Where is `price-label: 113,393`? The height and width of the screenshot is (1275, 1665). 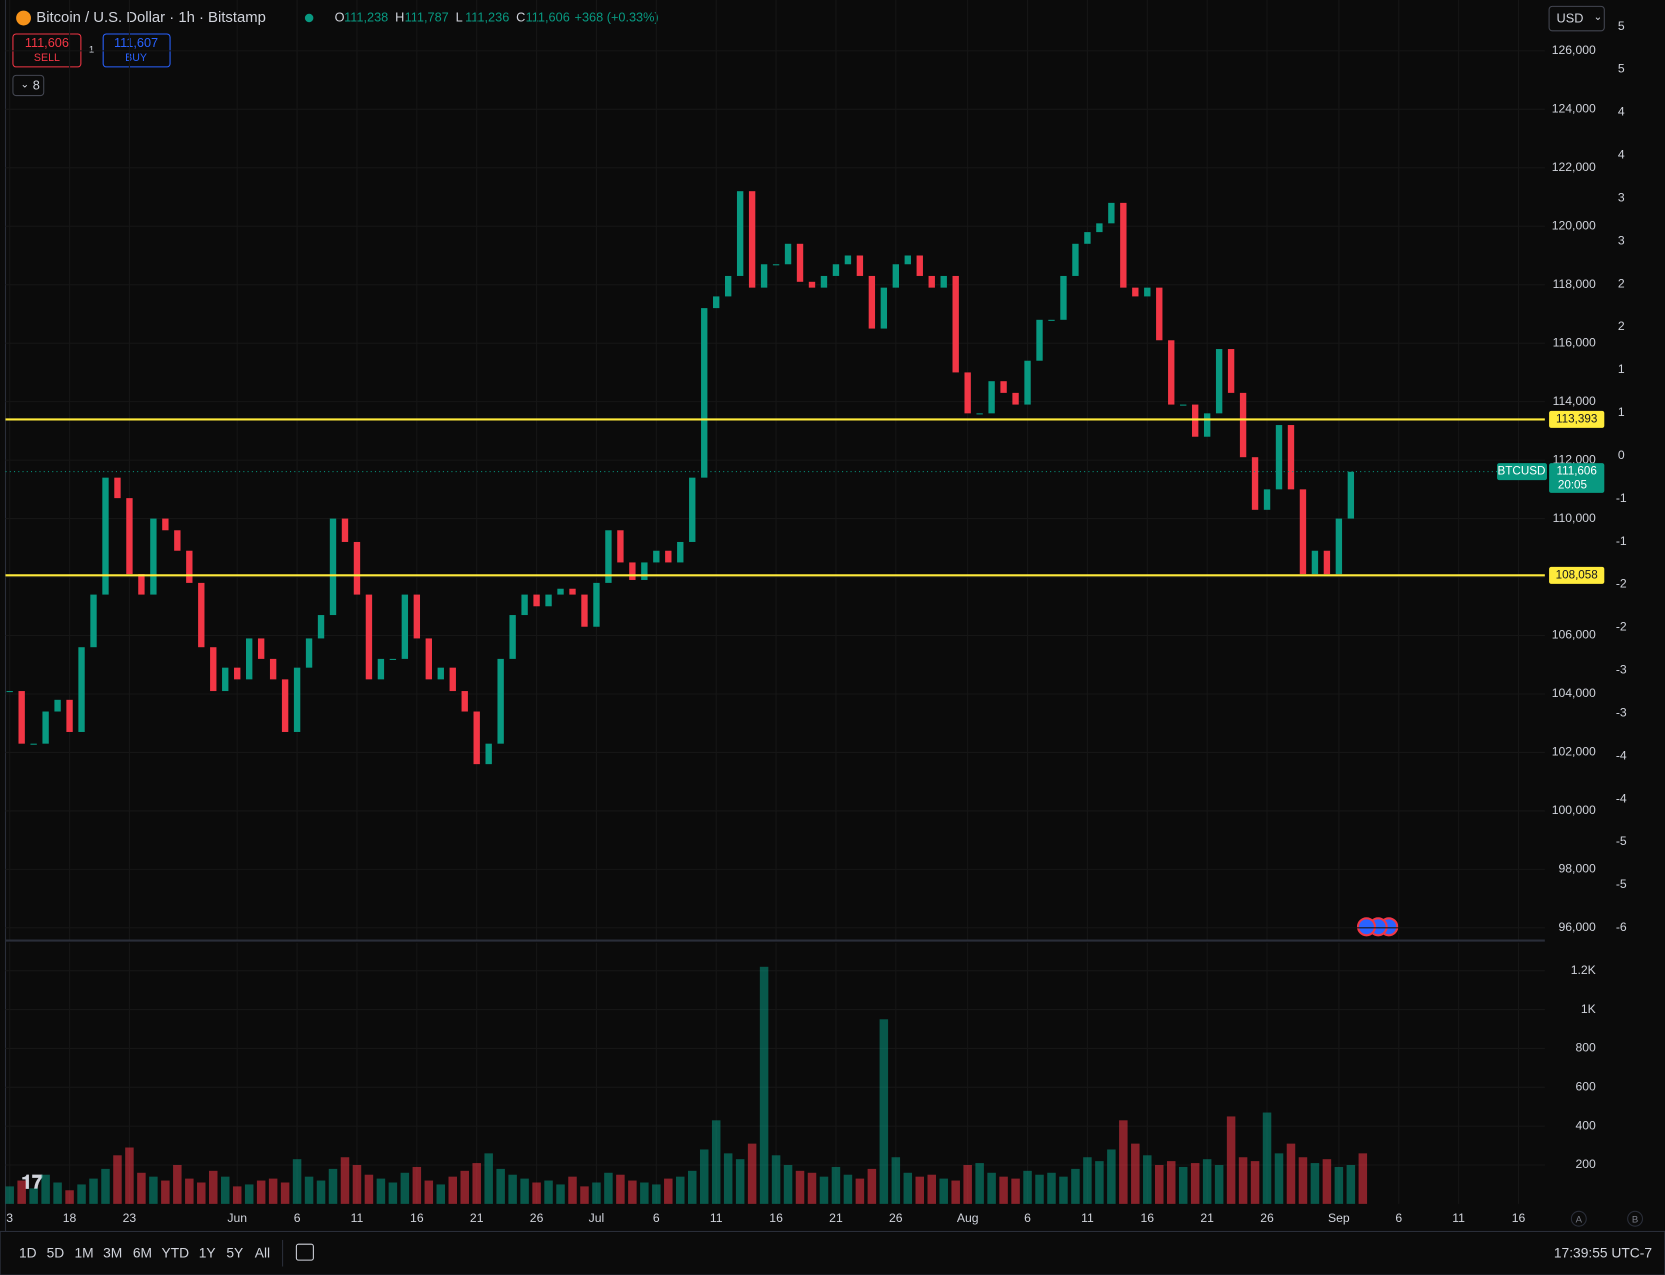
price-label: 113,393 is located at coordinates (1576, 418).